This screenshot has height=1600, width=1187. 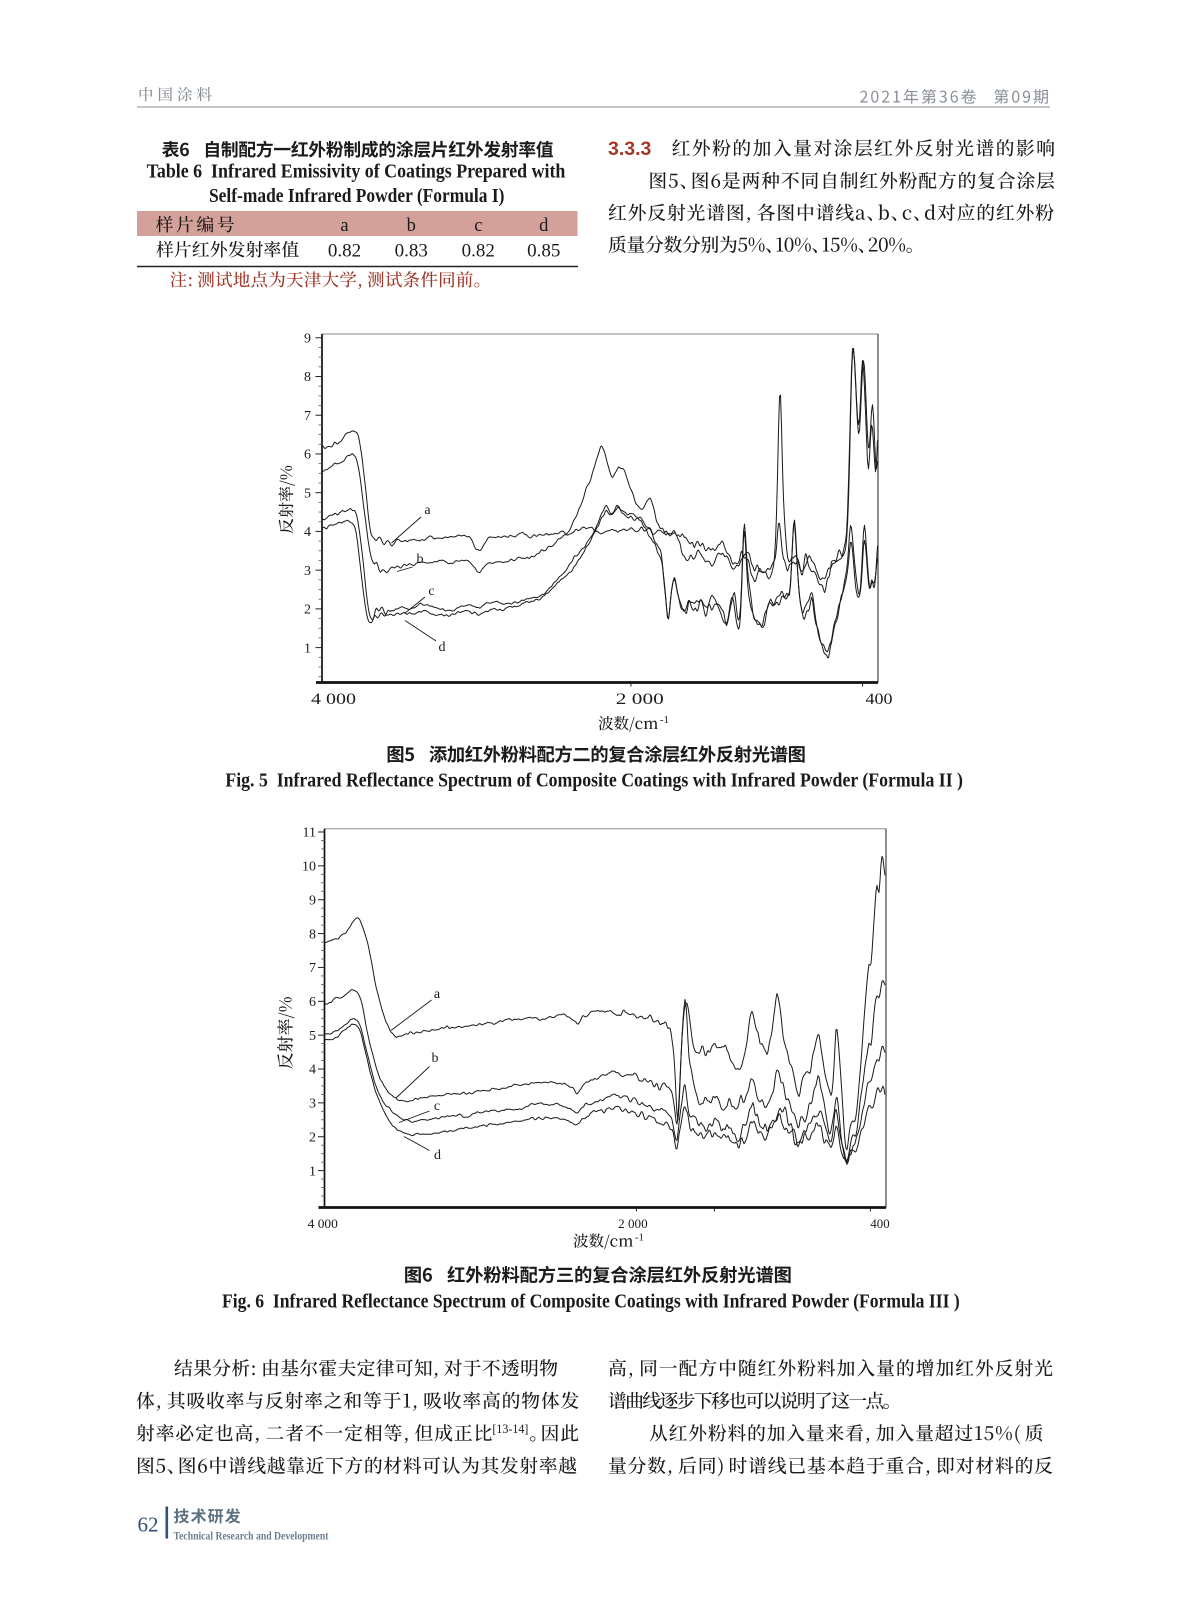 I want to click on svg-text: 0.83, so click(x=411, y=251).